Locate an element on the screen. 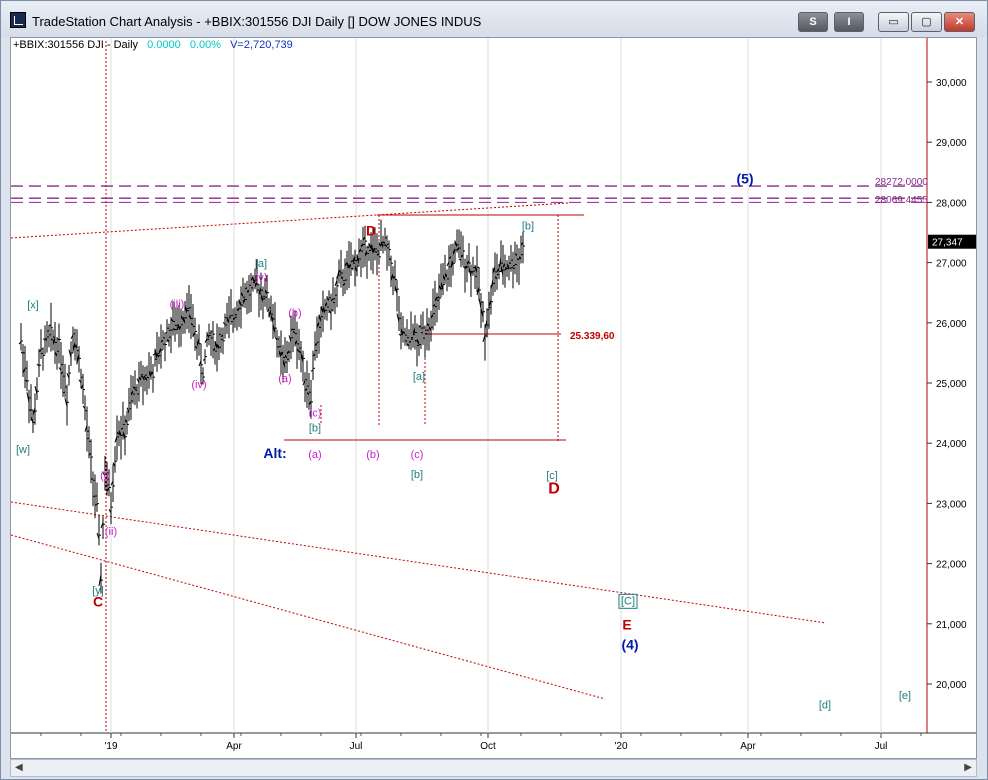 The width and height of the screenshot is (988, 780). change-value: 0.0000 is located at coordinates (164, 45).